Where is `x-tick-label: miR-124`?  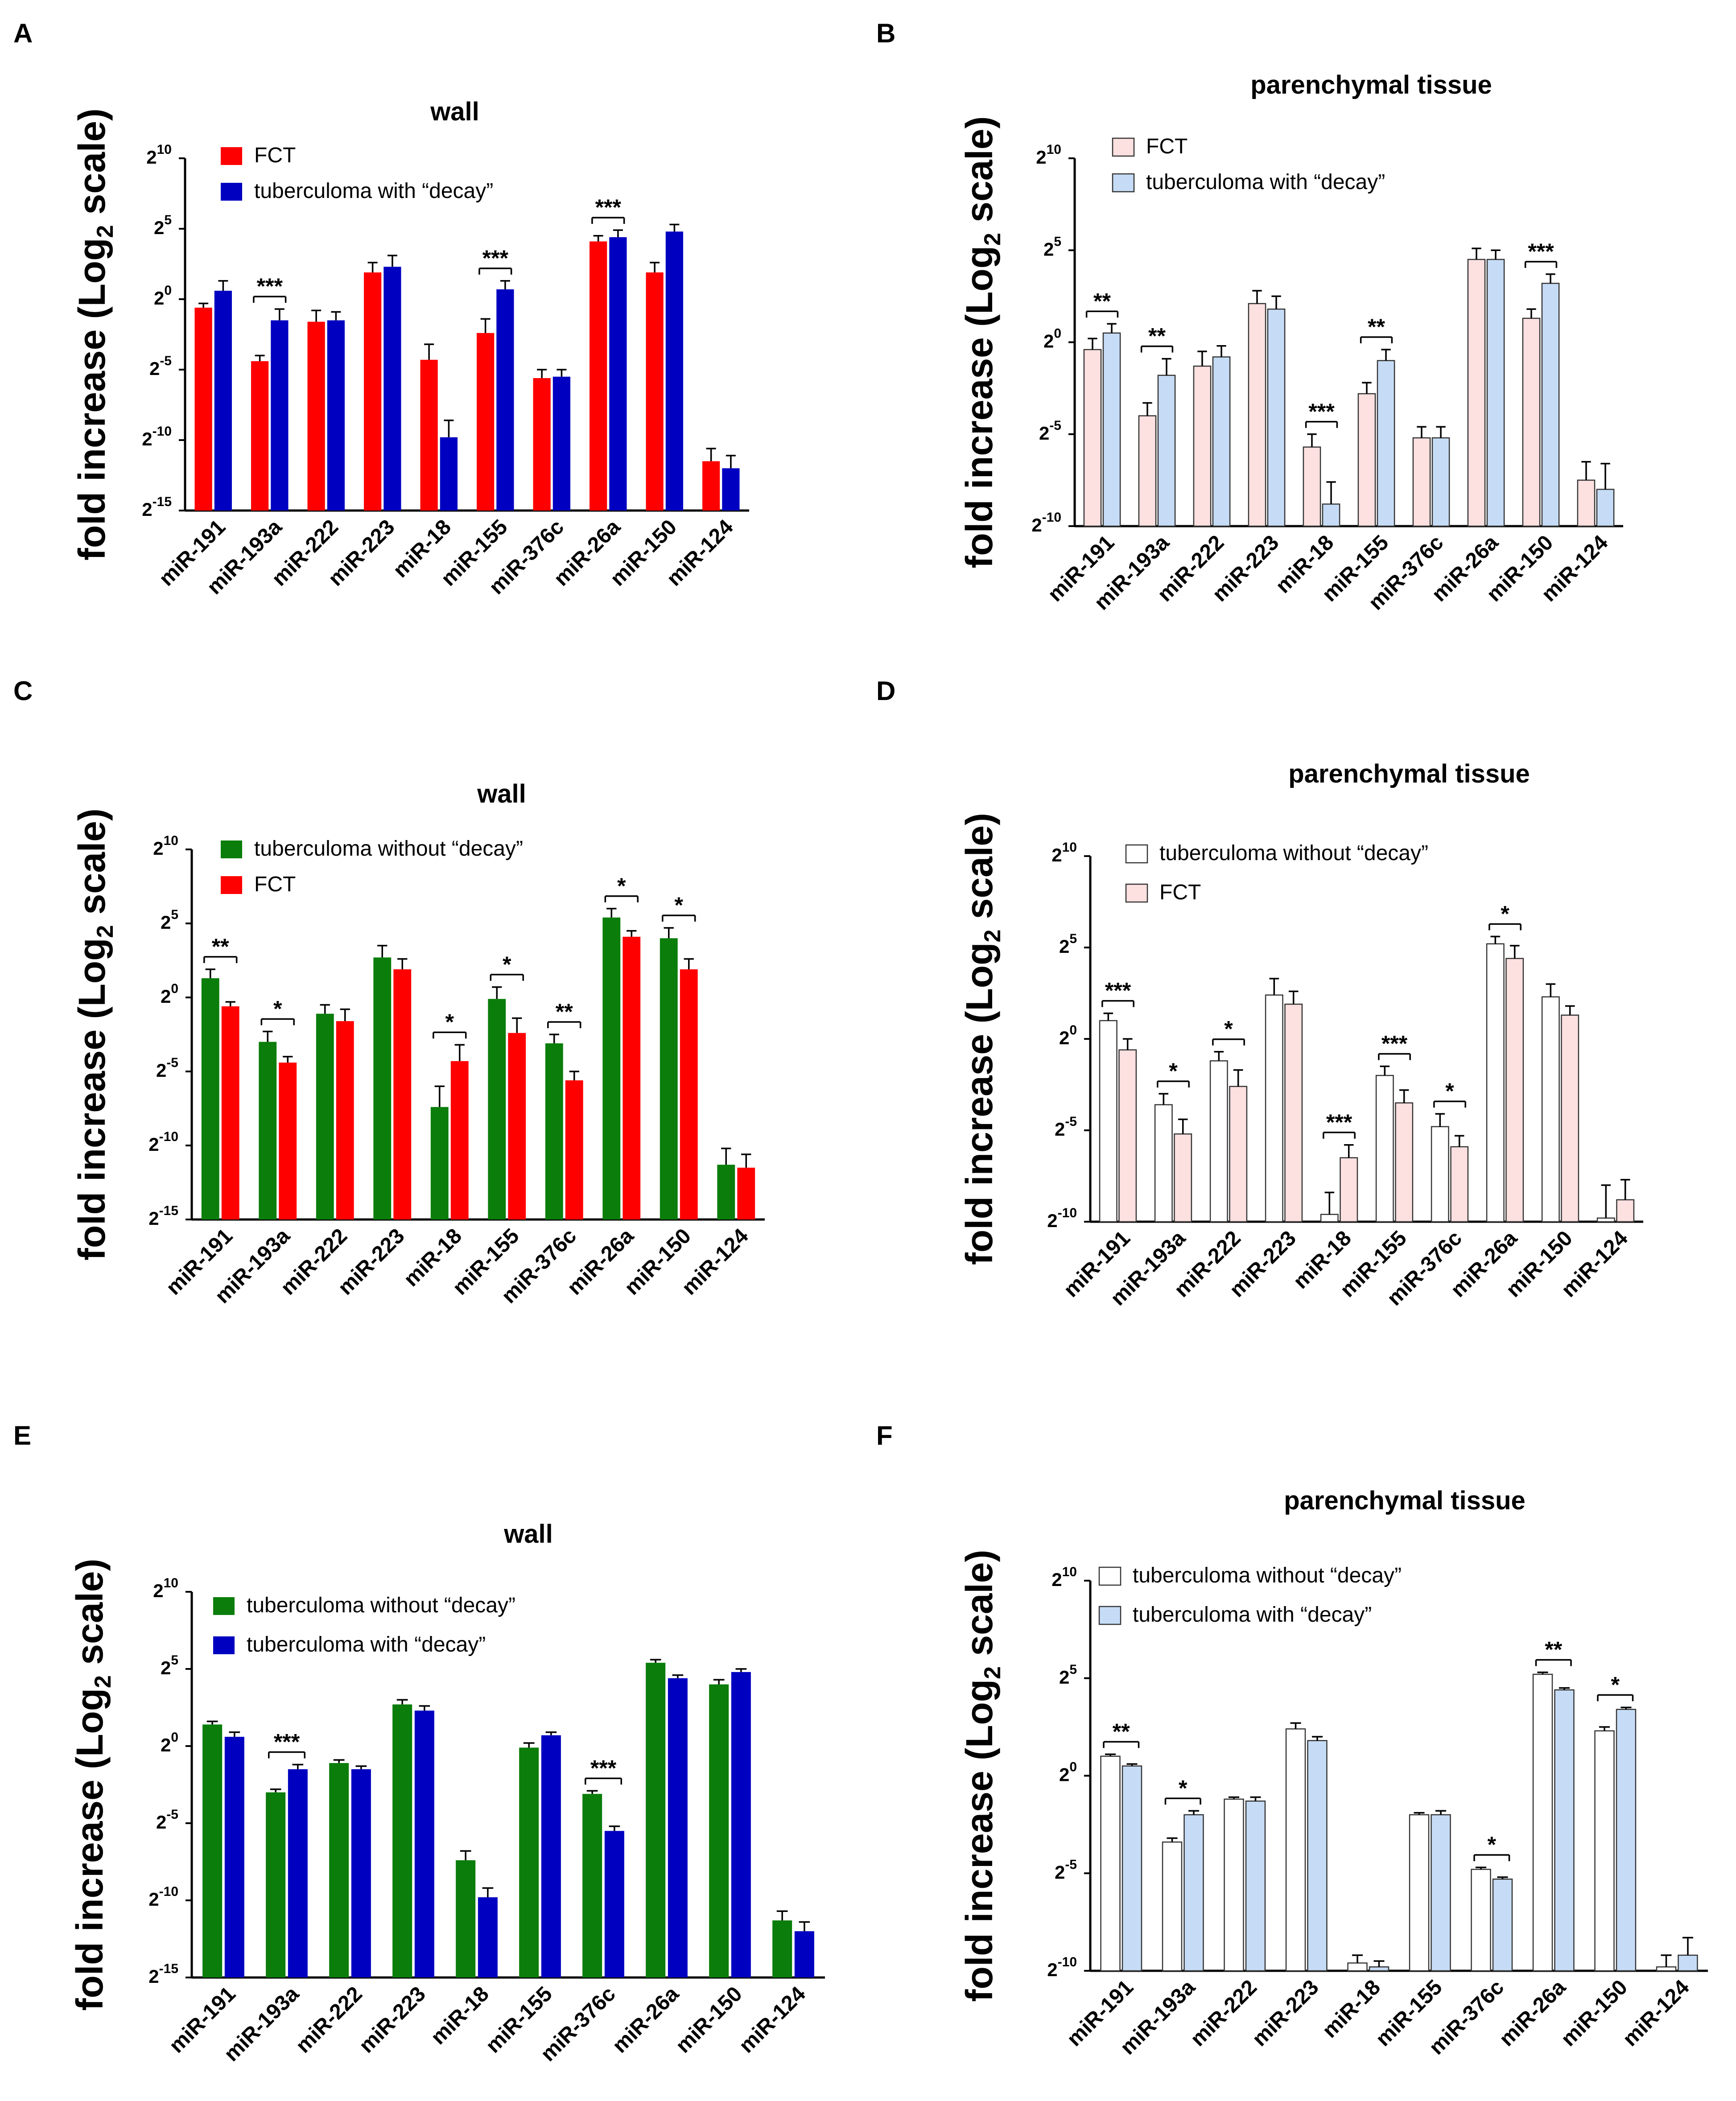 x-tick-label: miR-124 is located at coordinates (1656, 2013).